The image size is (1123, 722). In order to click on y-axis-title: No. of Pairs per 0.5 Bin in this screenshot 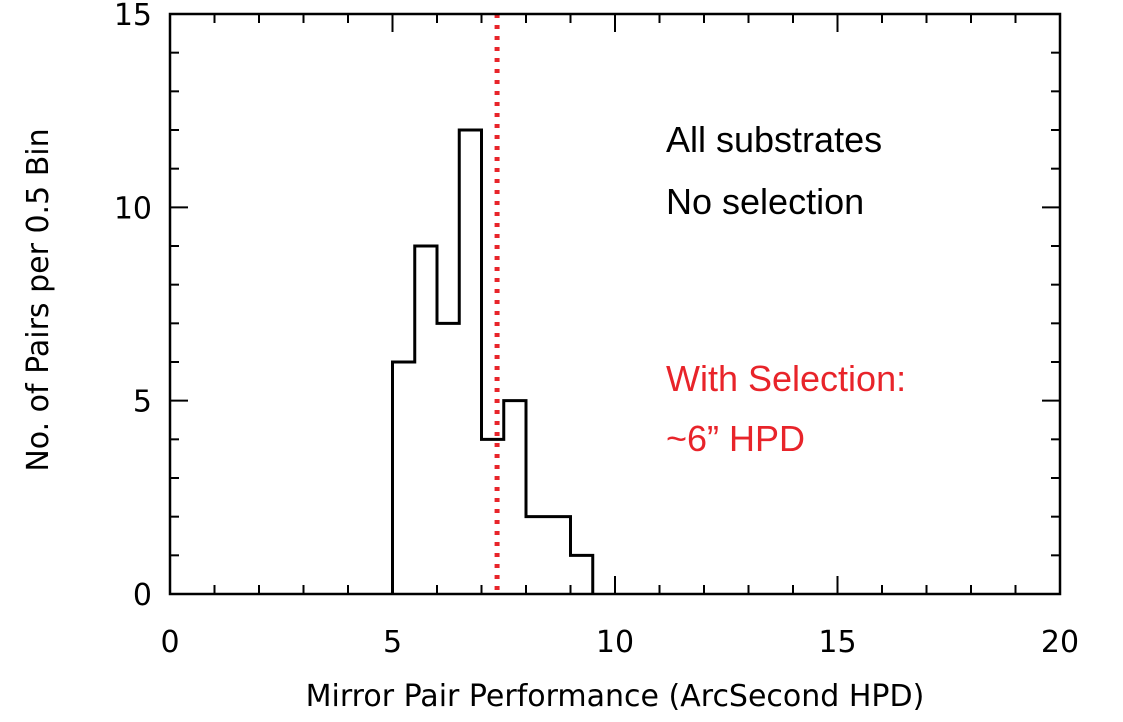, I will do `click(38, 299)`.